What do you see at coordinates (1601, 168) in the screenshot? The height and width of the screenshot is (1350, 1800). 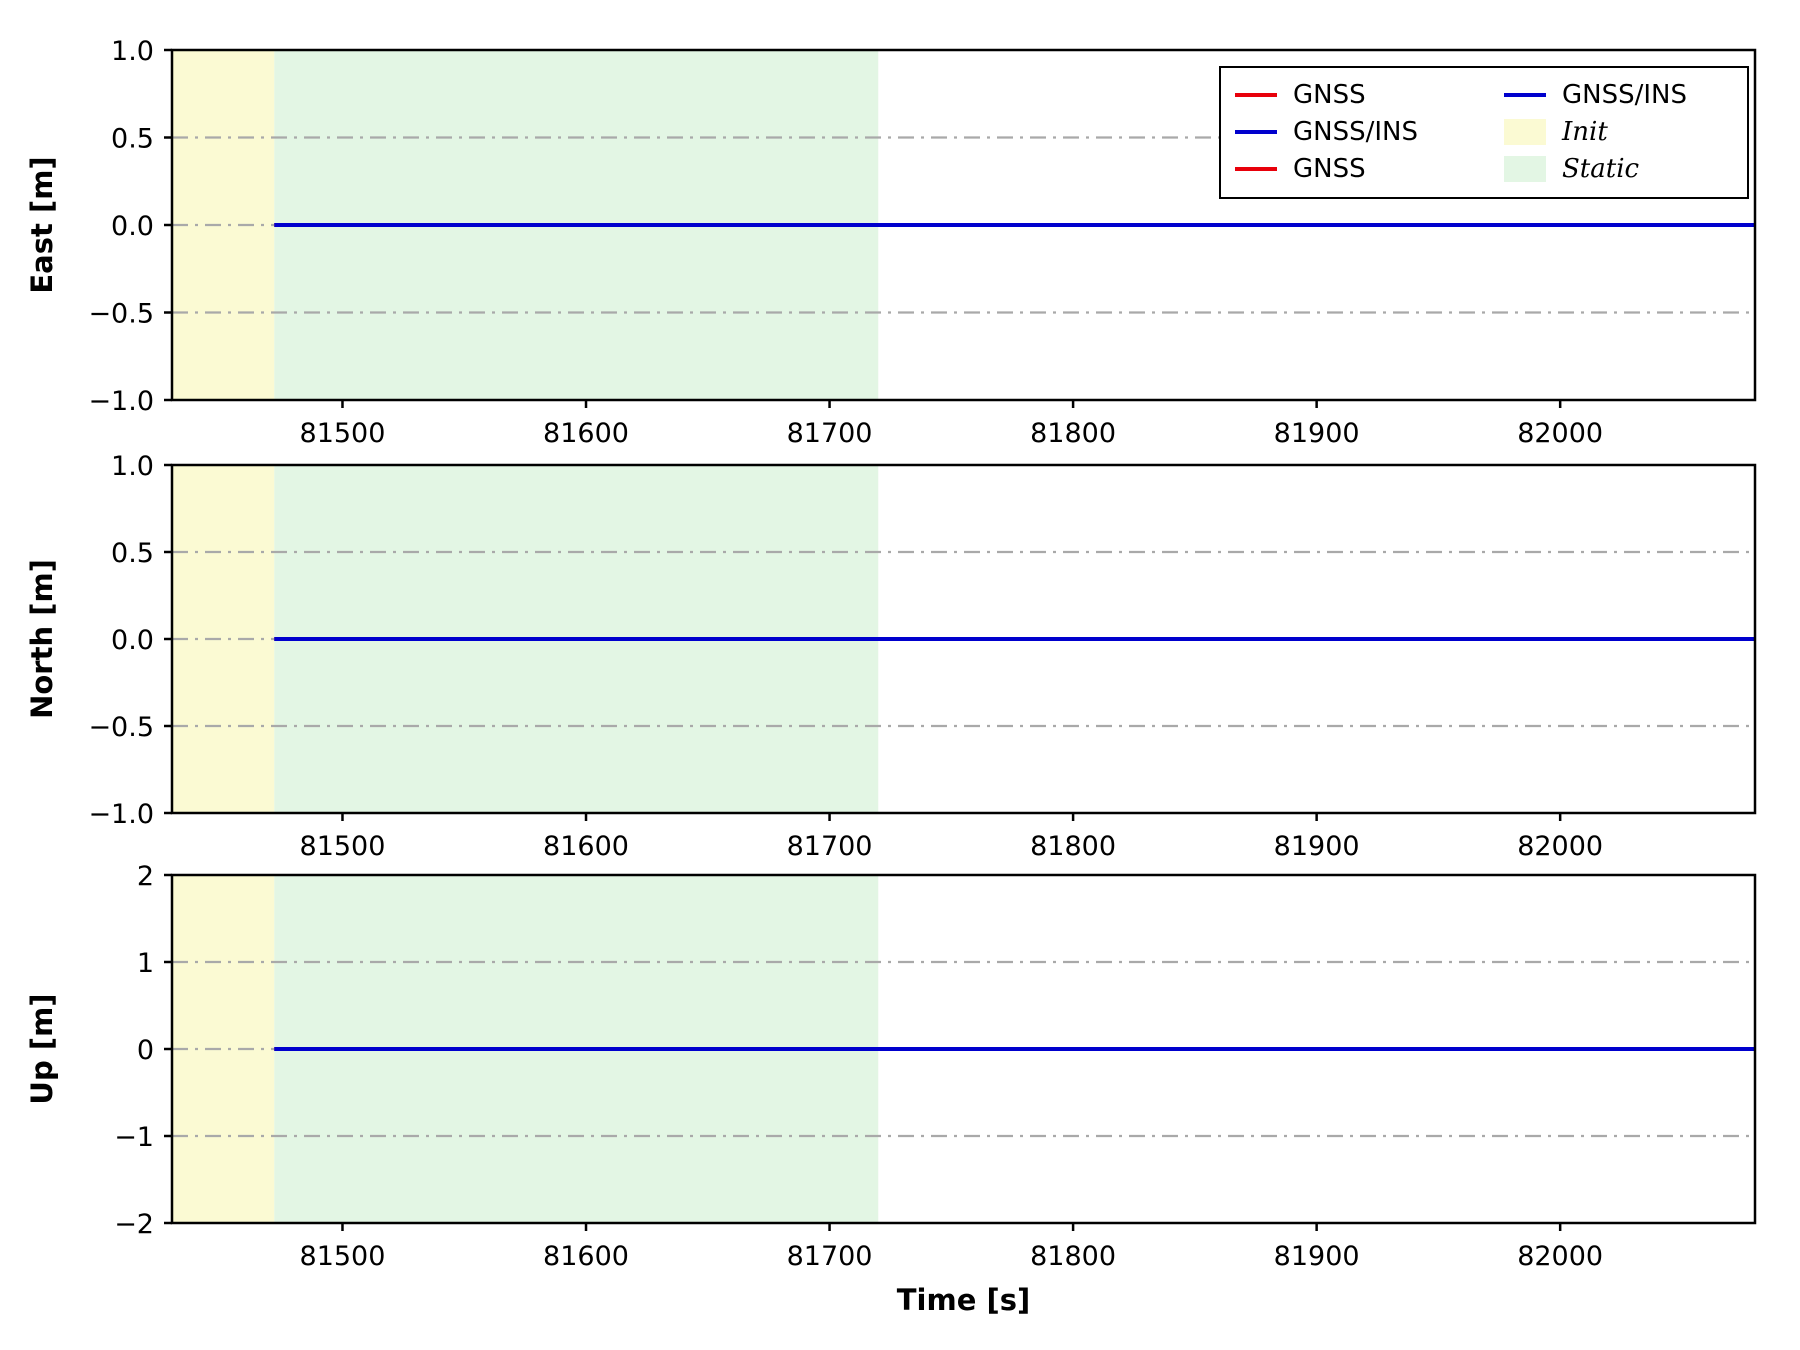 I see `legend-label: Static` at bounding box center [1601, 168].